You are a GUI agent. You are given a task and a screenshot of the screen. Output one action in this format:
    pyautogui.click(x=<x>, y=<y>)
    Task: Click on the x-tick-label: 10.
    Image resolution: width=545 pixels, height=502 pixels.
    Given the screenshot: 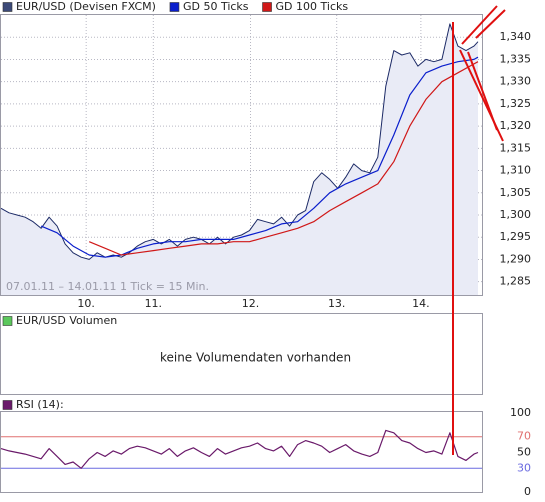 What is the action you would take?
    pyautogui.click(x=86, y=303)
    